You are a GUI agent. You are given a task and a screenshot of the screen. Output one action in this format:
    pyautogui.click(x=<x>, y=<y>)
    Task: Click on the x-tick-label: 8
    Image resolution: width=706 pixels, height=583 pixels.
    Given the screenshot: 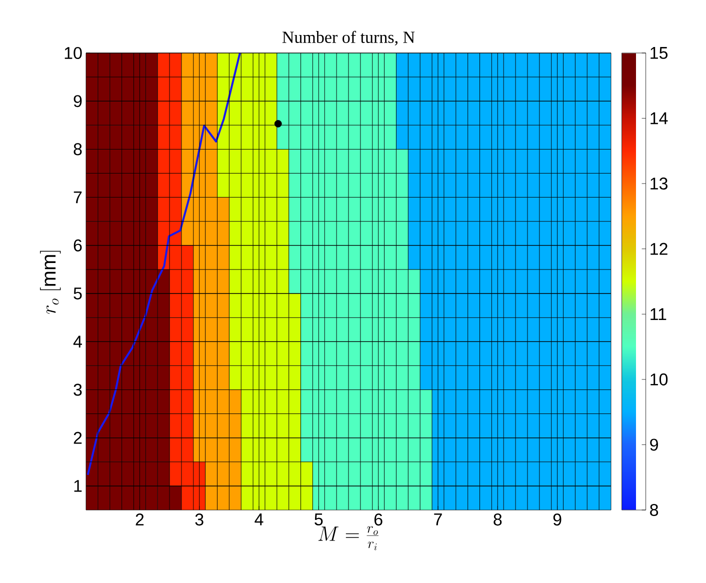 What is the action you would take?
    pyautogui.click(x=498, y=520)
    